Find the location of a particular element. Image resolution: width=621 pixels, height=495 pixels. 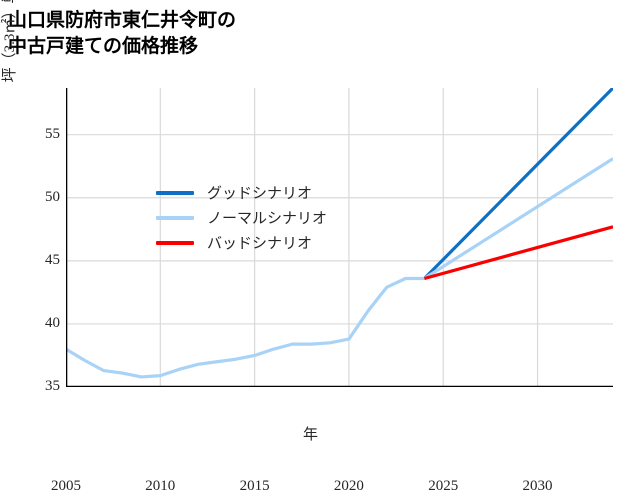

legend-item-good: グッドシナリオ is located at coordinates (241, 192).